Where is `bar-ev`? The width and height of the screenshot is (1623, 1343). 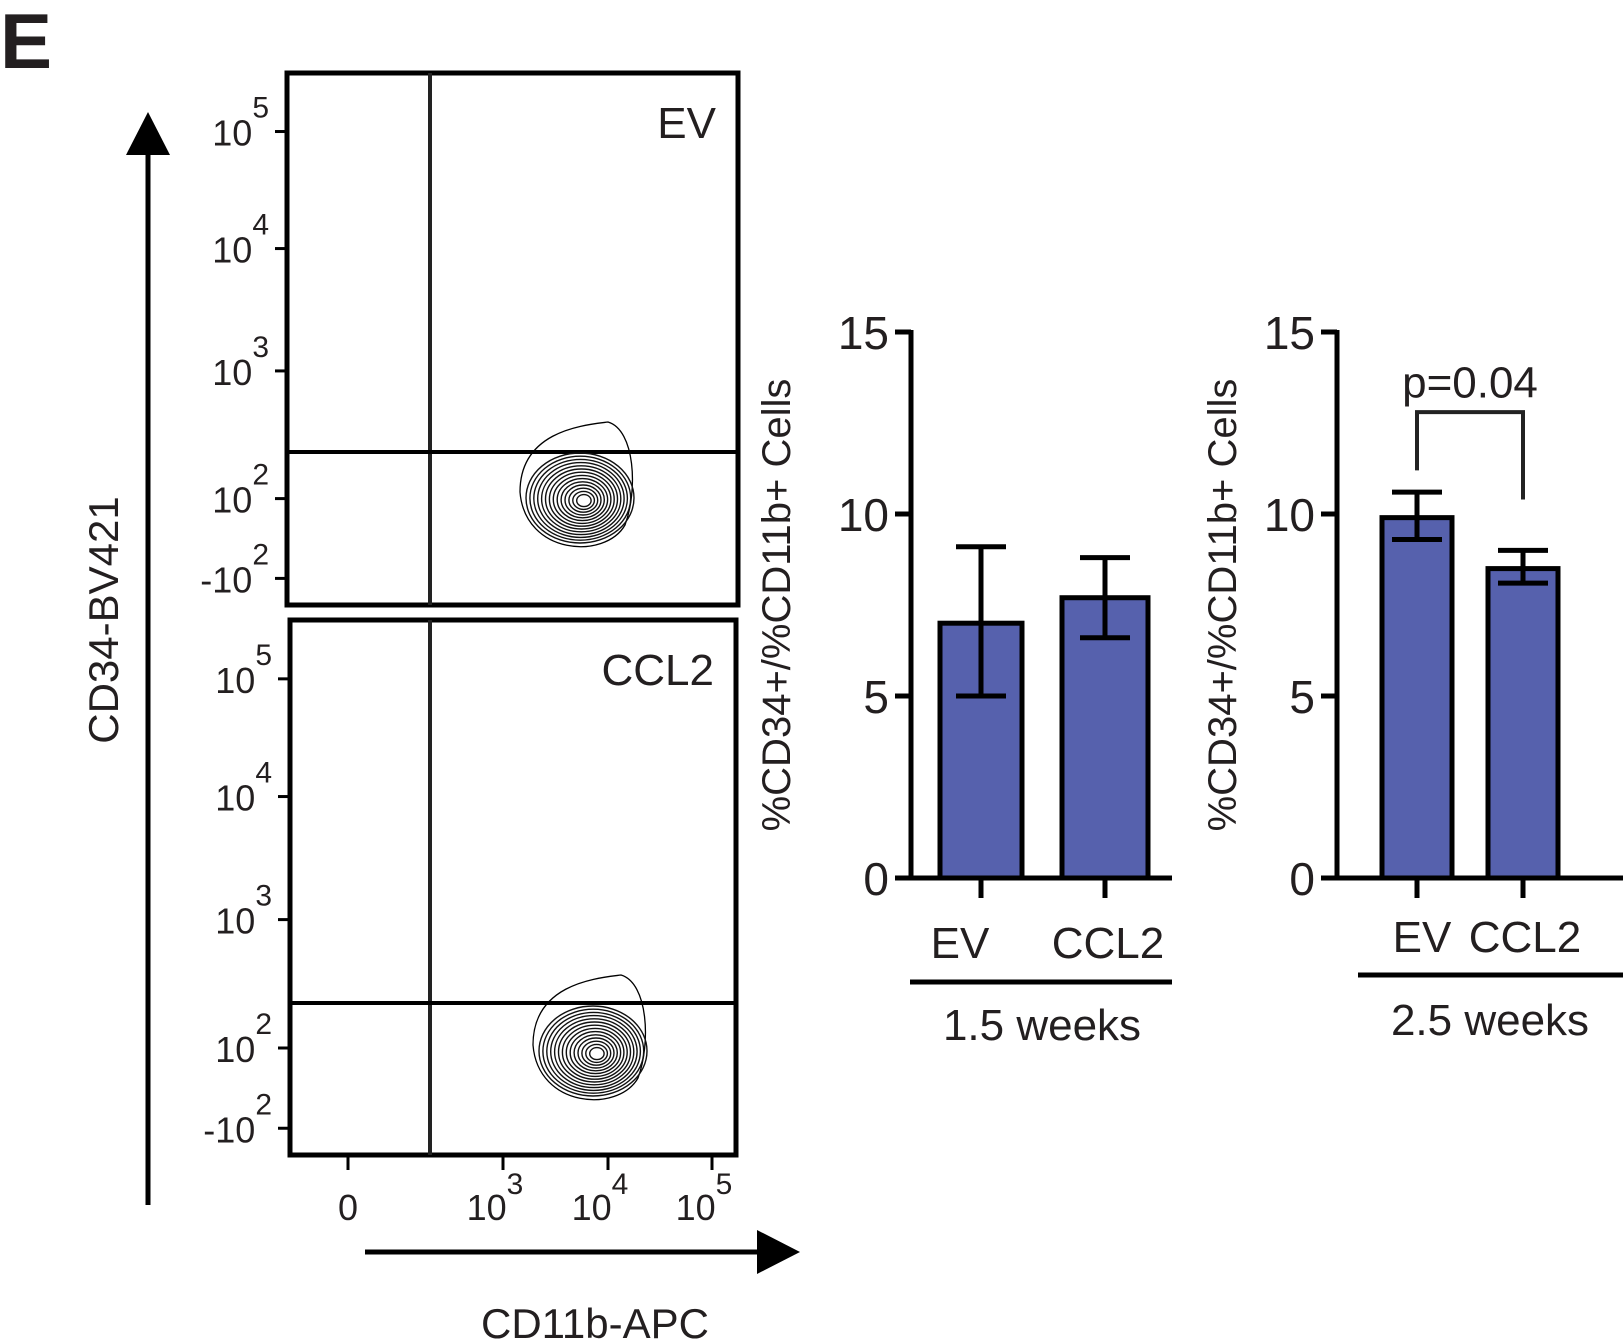
bar-ev is located at coordinates (1417, 698).